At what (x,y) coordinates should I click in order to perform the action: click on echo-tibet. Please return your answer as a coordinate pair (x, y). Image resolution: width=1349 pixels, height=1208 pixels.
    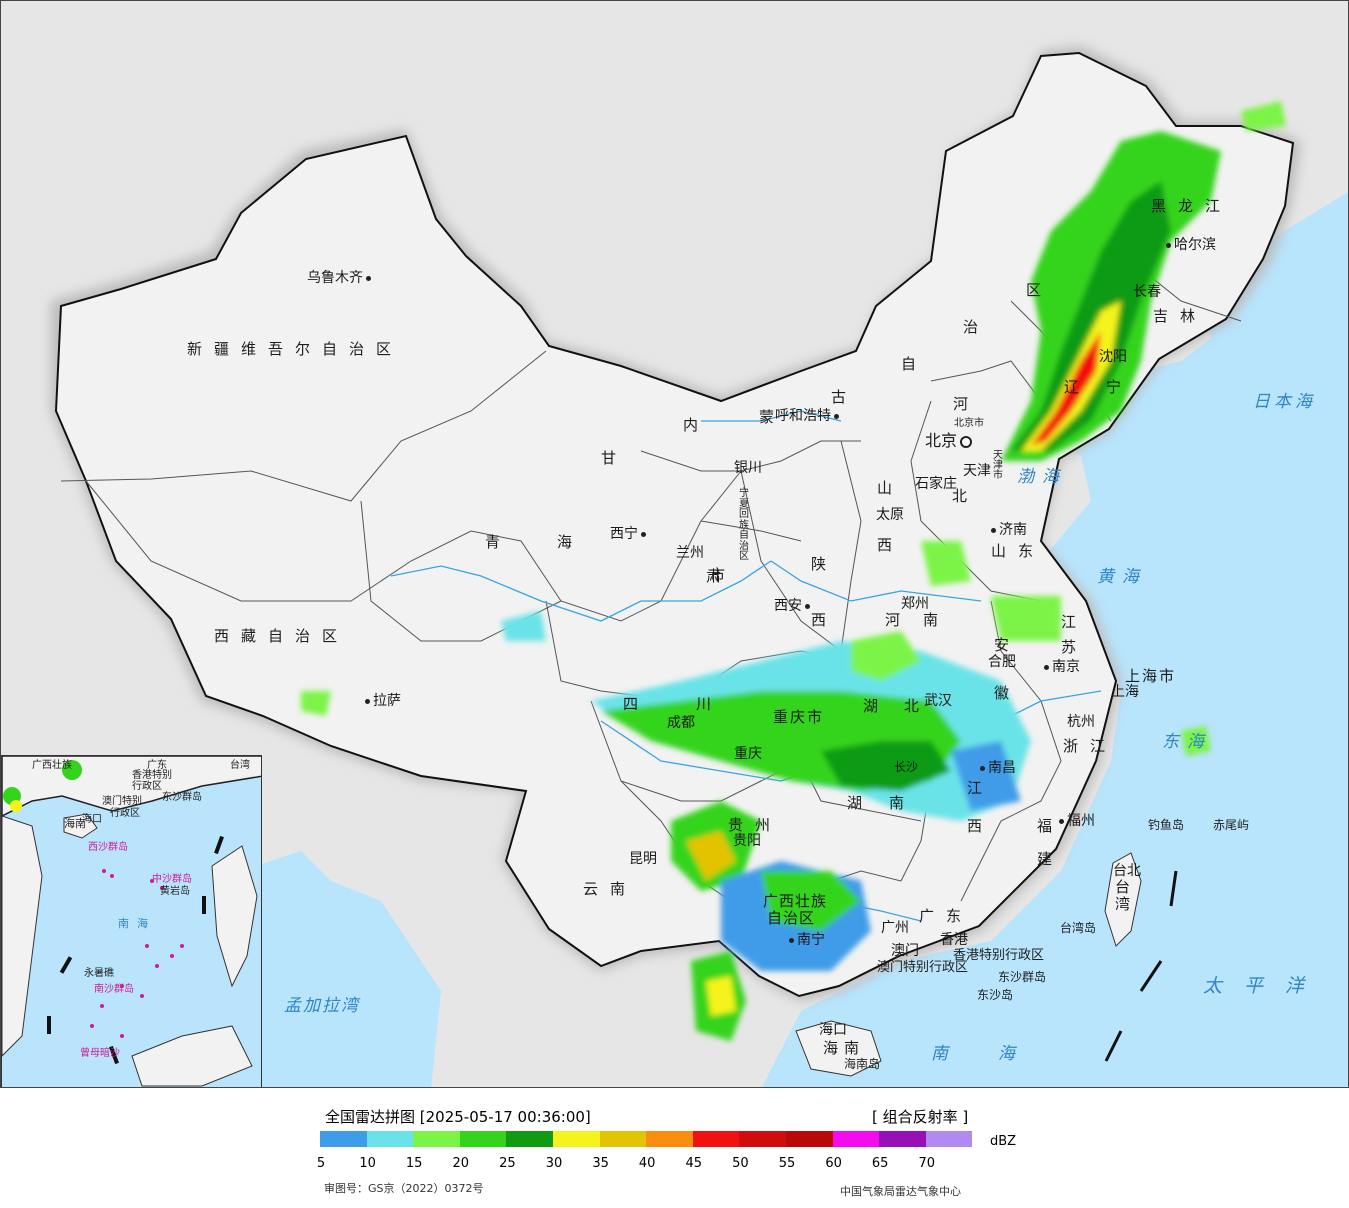
    Looking at the image, I should click on (316, 703).